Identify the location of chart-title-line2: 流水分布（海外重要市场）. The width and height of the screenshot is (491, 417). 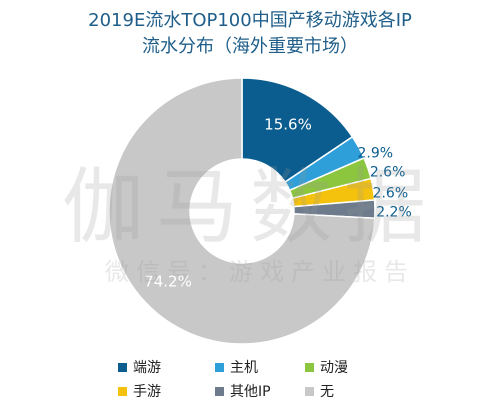
(250, 46).